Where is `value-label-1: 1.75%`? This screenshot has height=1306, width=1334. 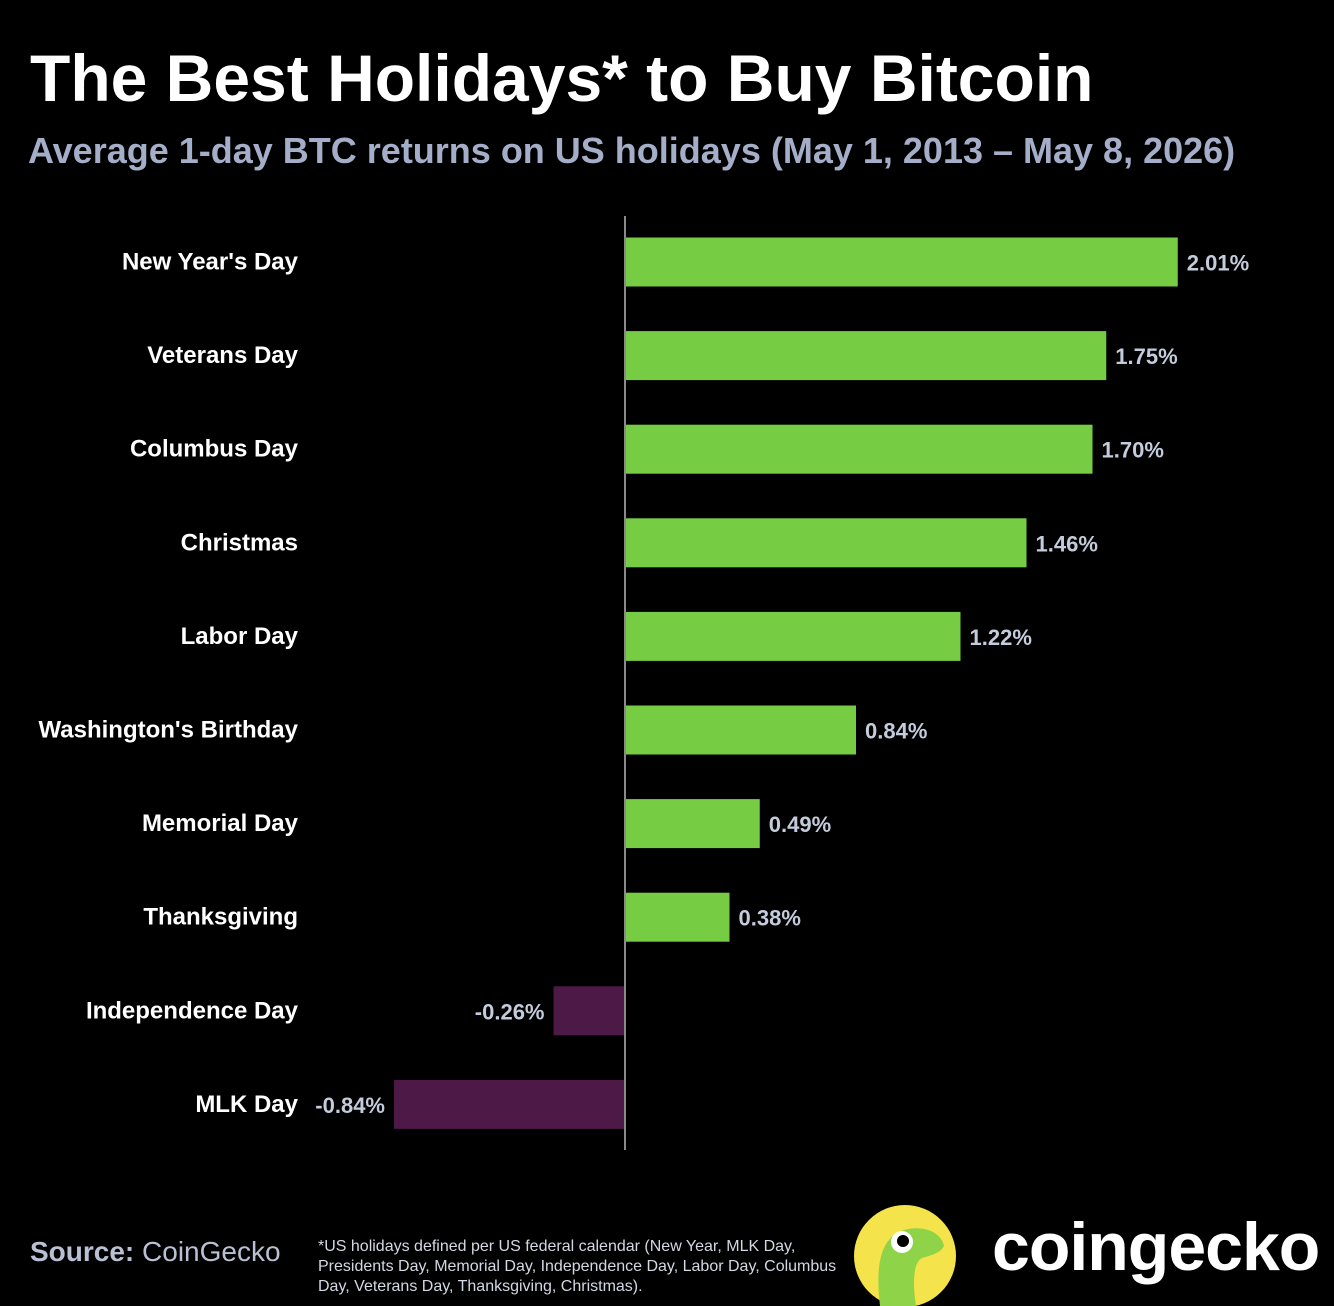
value-label-1: 1.75% is located at coordinates (1146, 356).